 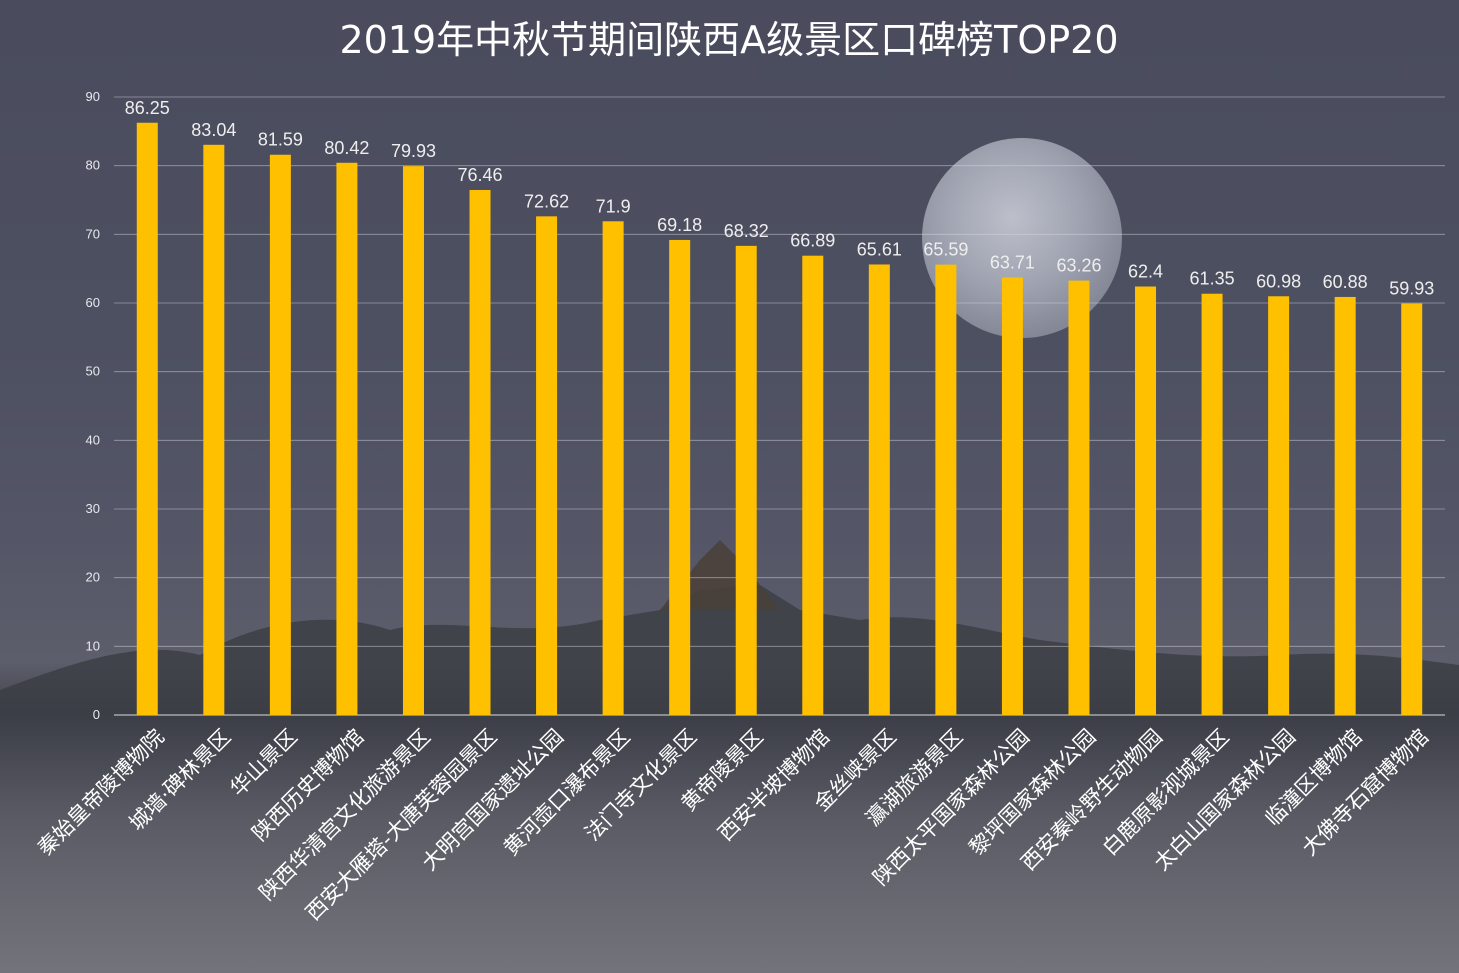 What do you see at coordinates (1145, 272) in the screenshot?
I see `value-label: 62.4` at bounding box center [1145, 272].